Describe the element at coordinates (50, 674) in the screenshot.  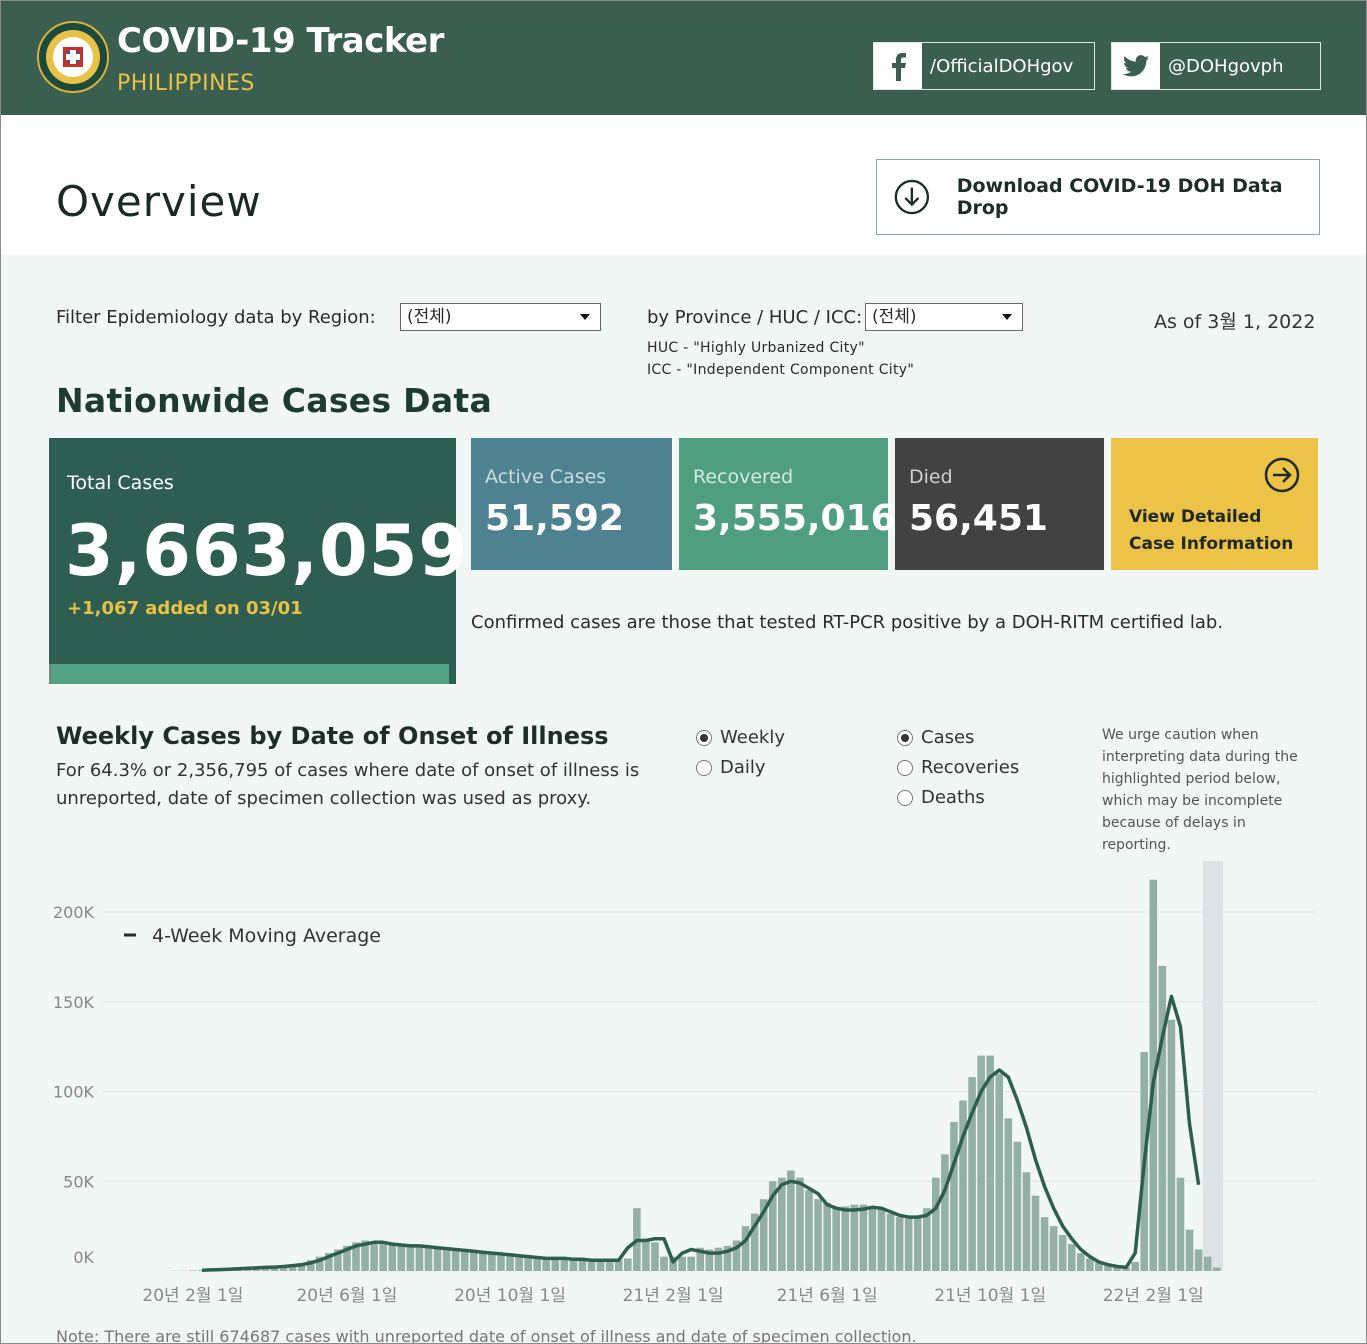
I see `card-accent-edge` at that location.